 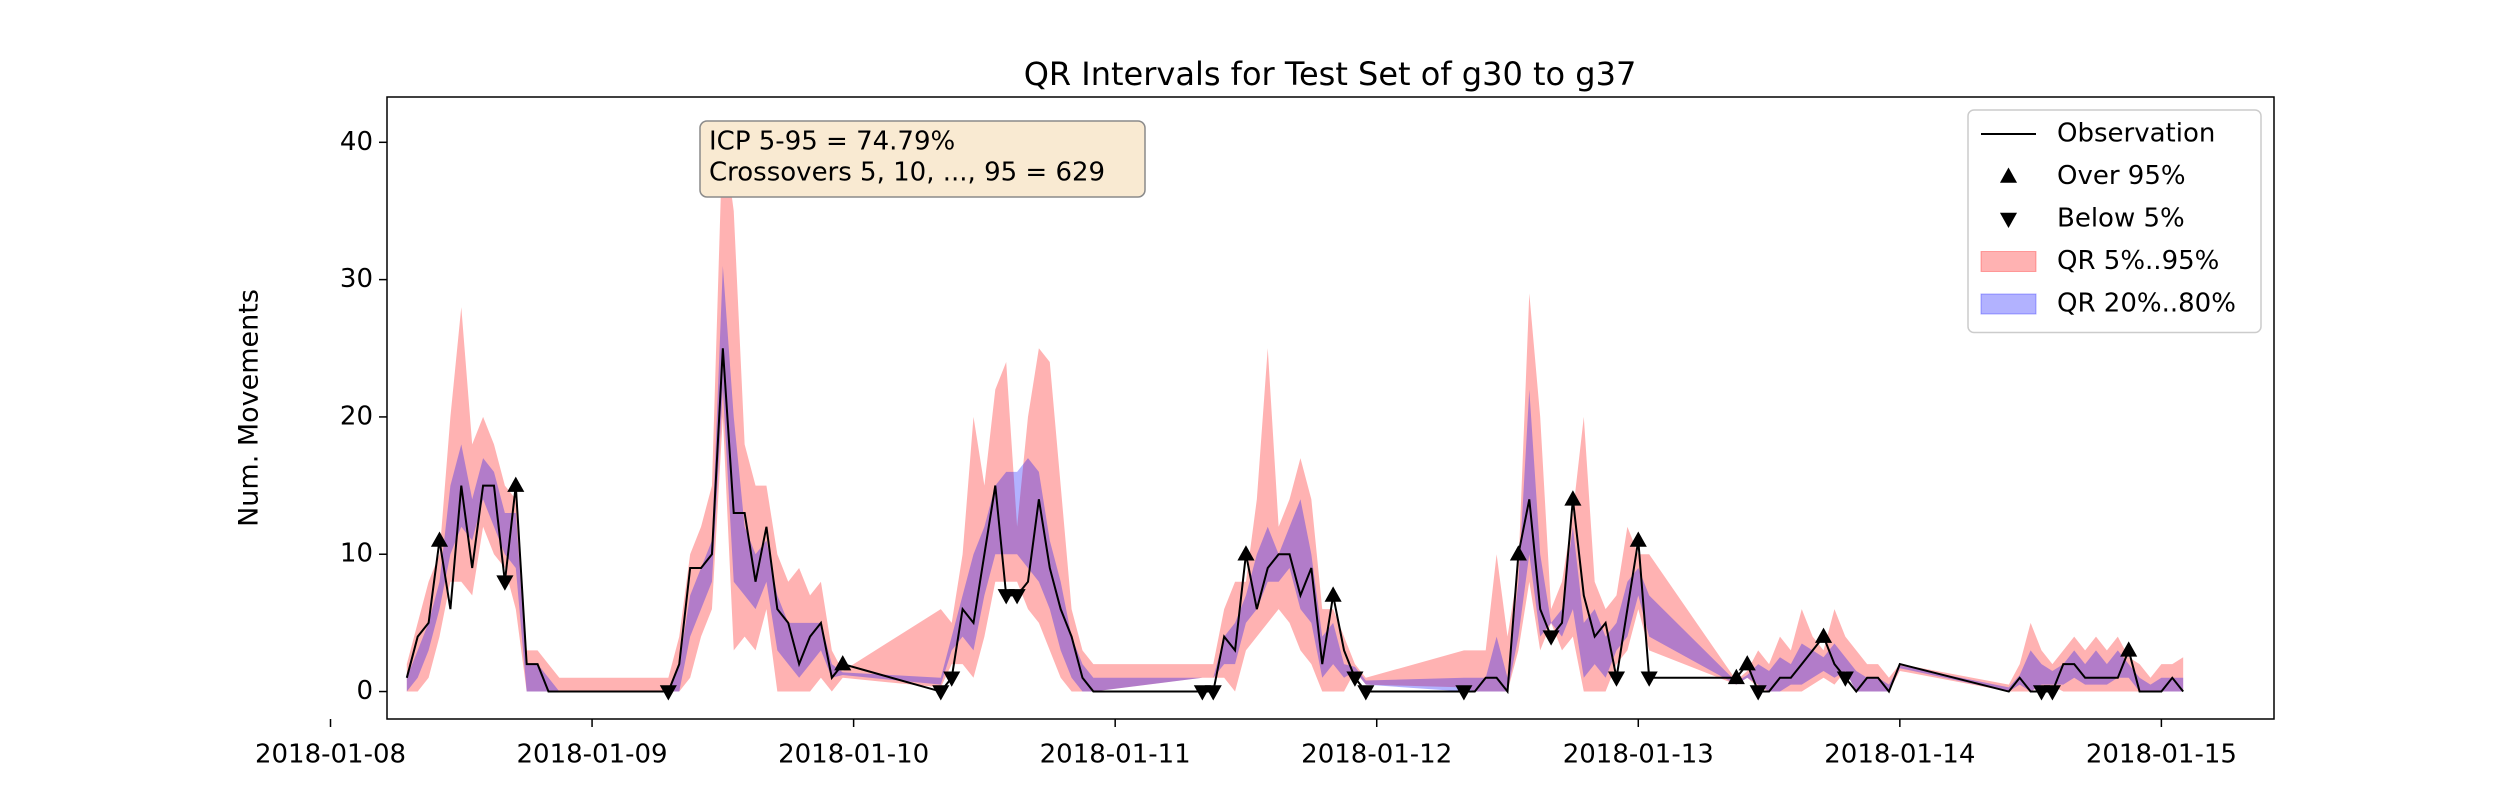 I want to click on chart-title: QR Intervals for Test Set of g30 to g37, so click(x=1330, y=74).